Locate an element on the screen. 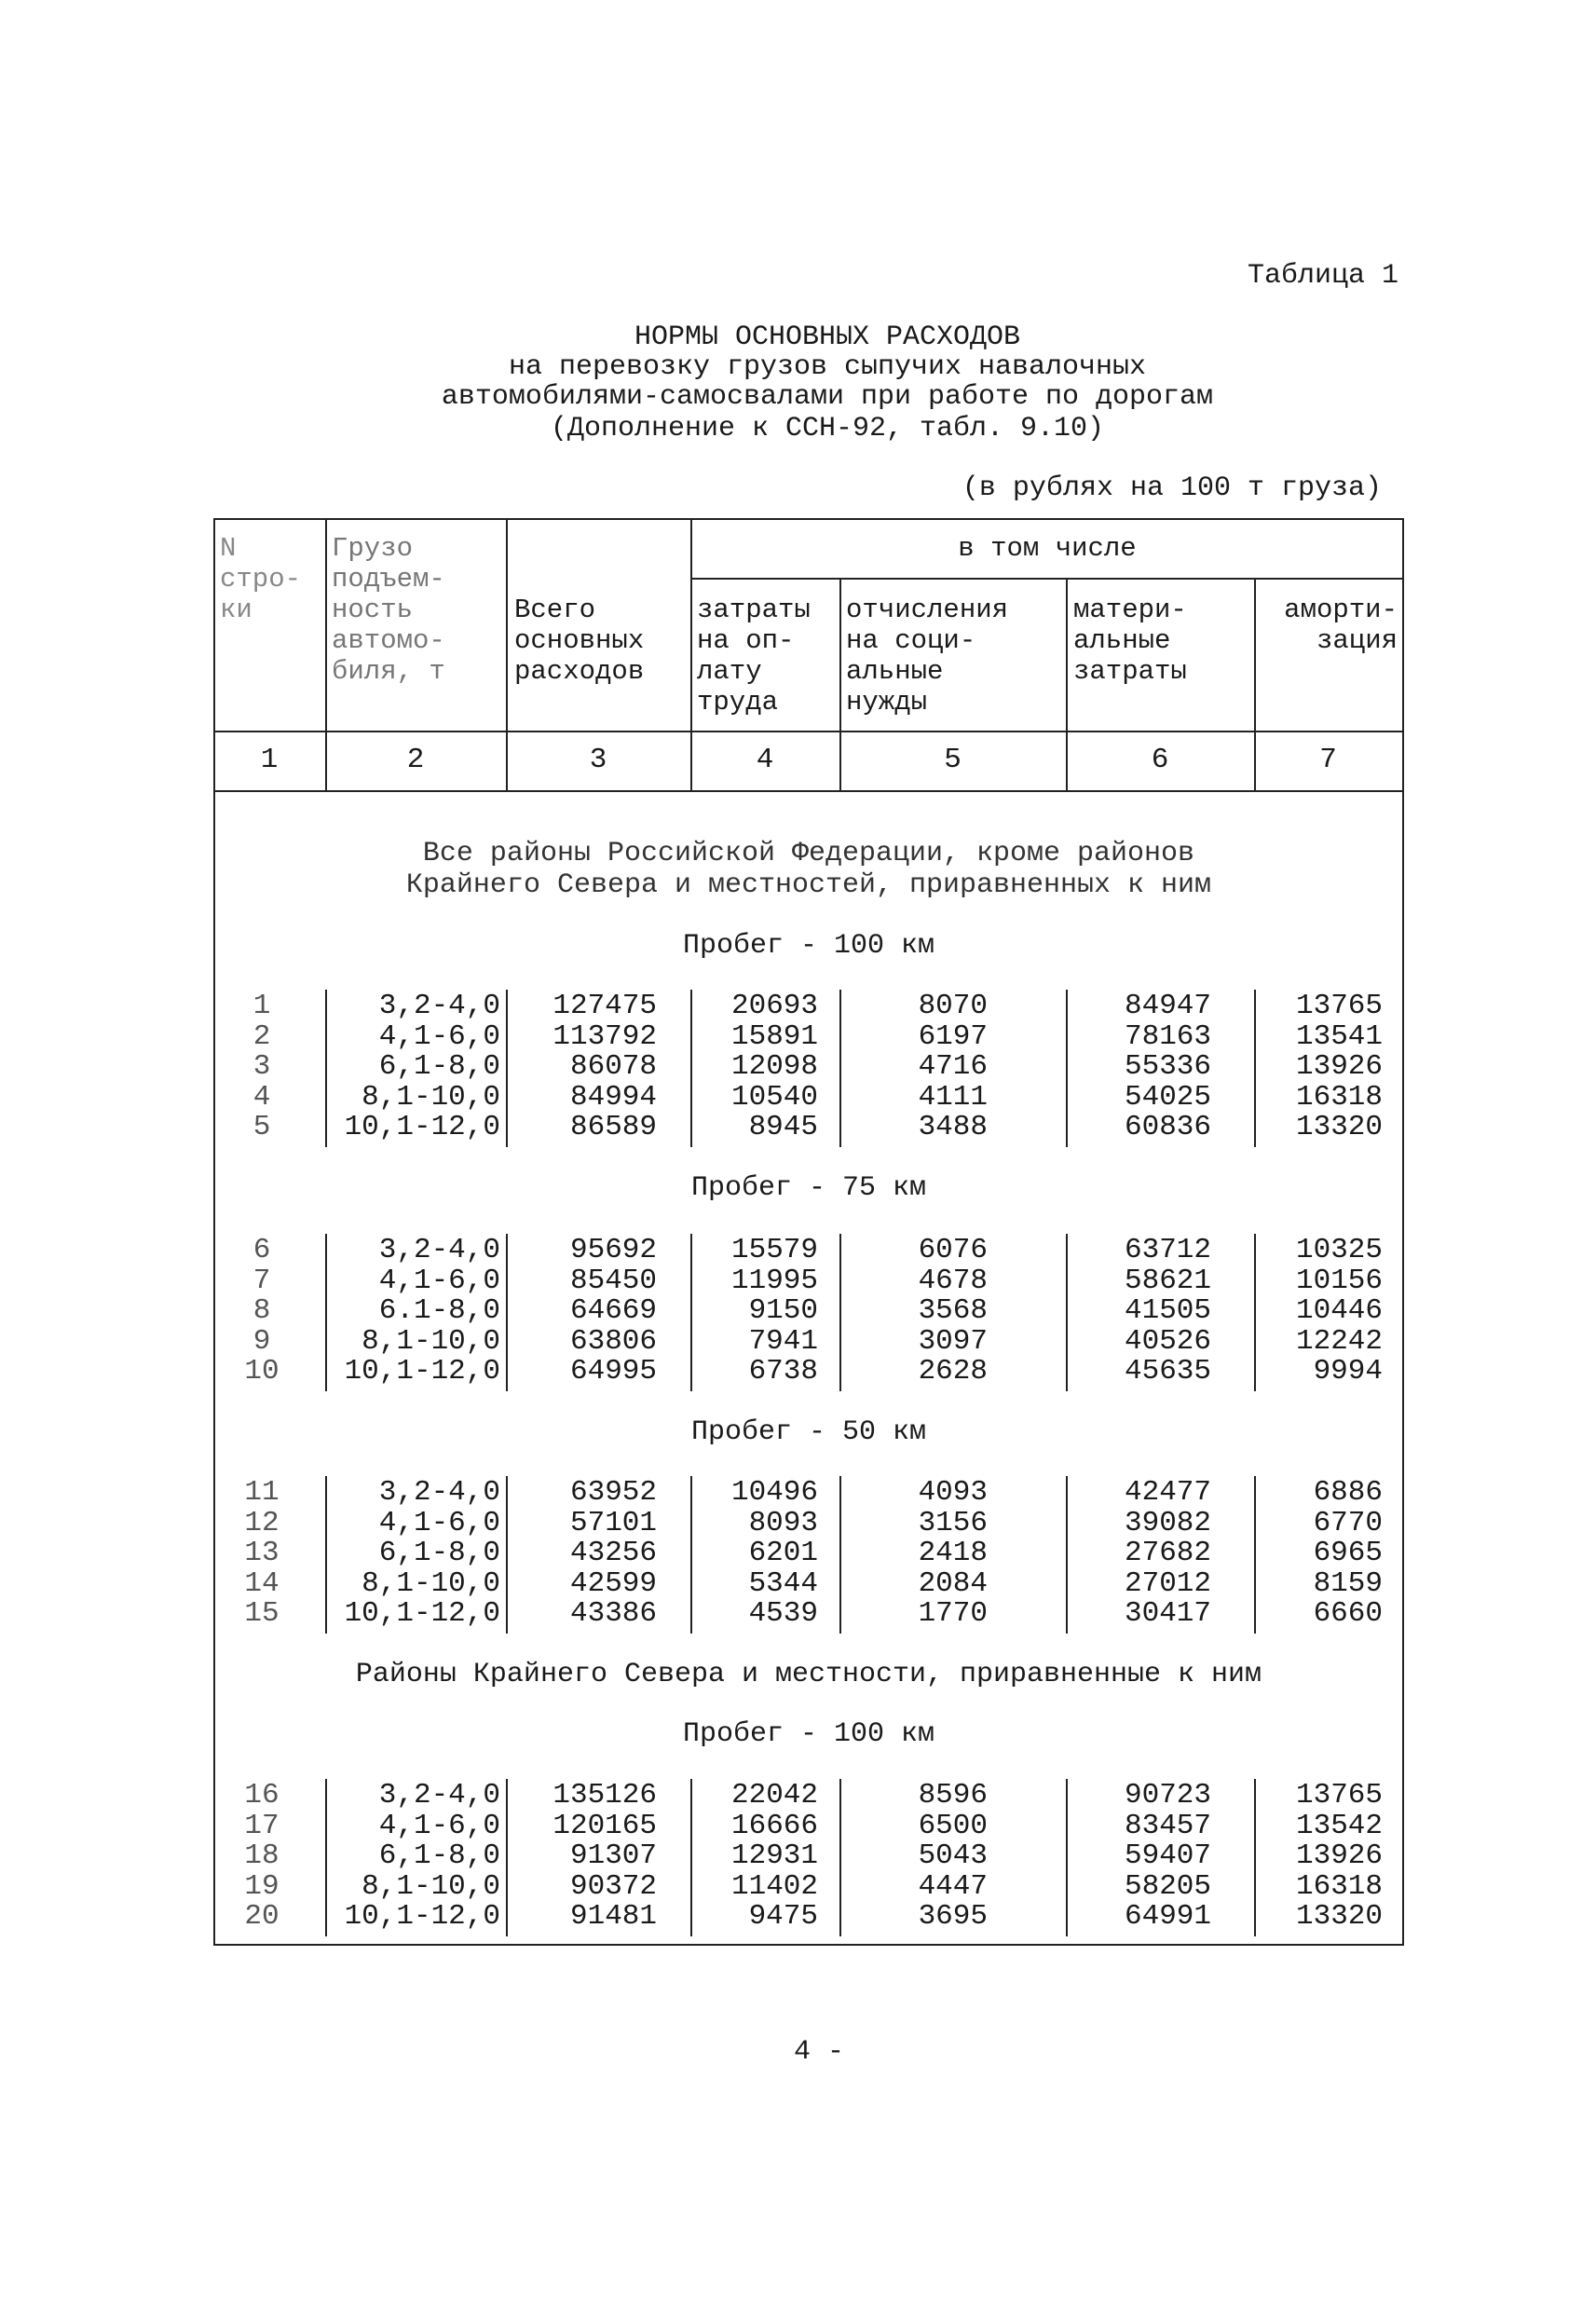 The image size is (1596, 2311). header-col1: N стро- ки is located at coordinates (260, 579).